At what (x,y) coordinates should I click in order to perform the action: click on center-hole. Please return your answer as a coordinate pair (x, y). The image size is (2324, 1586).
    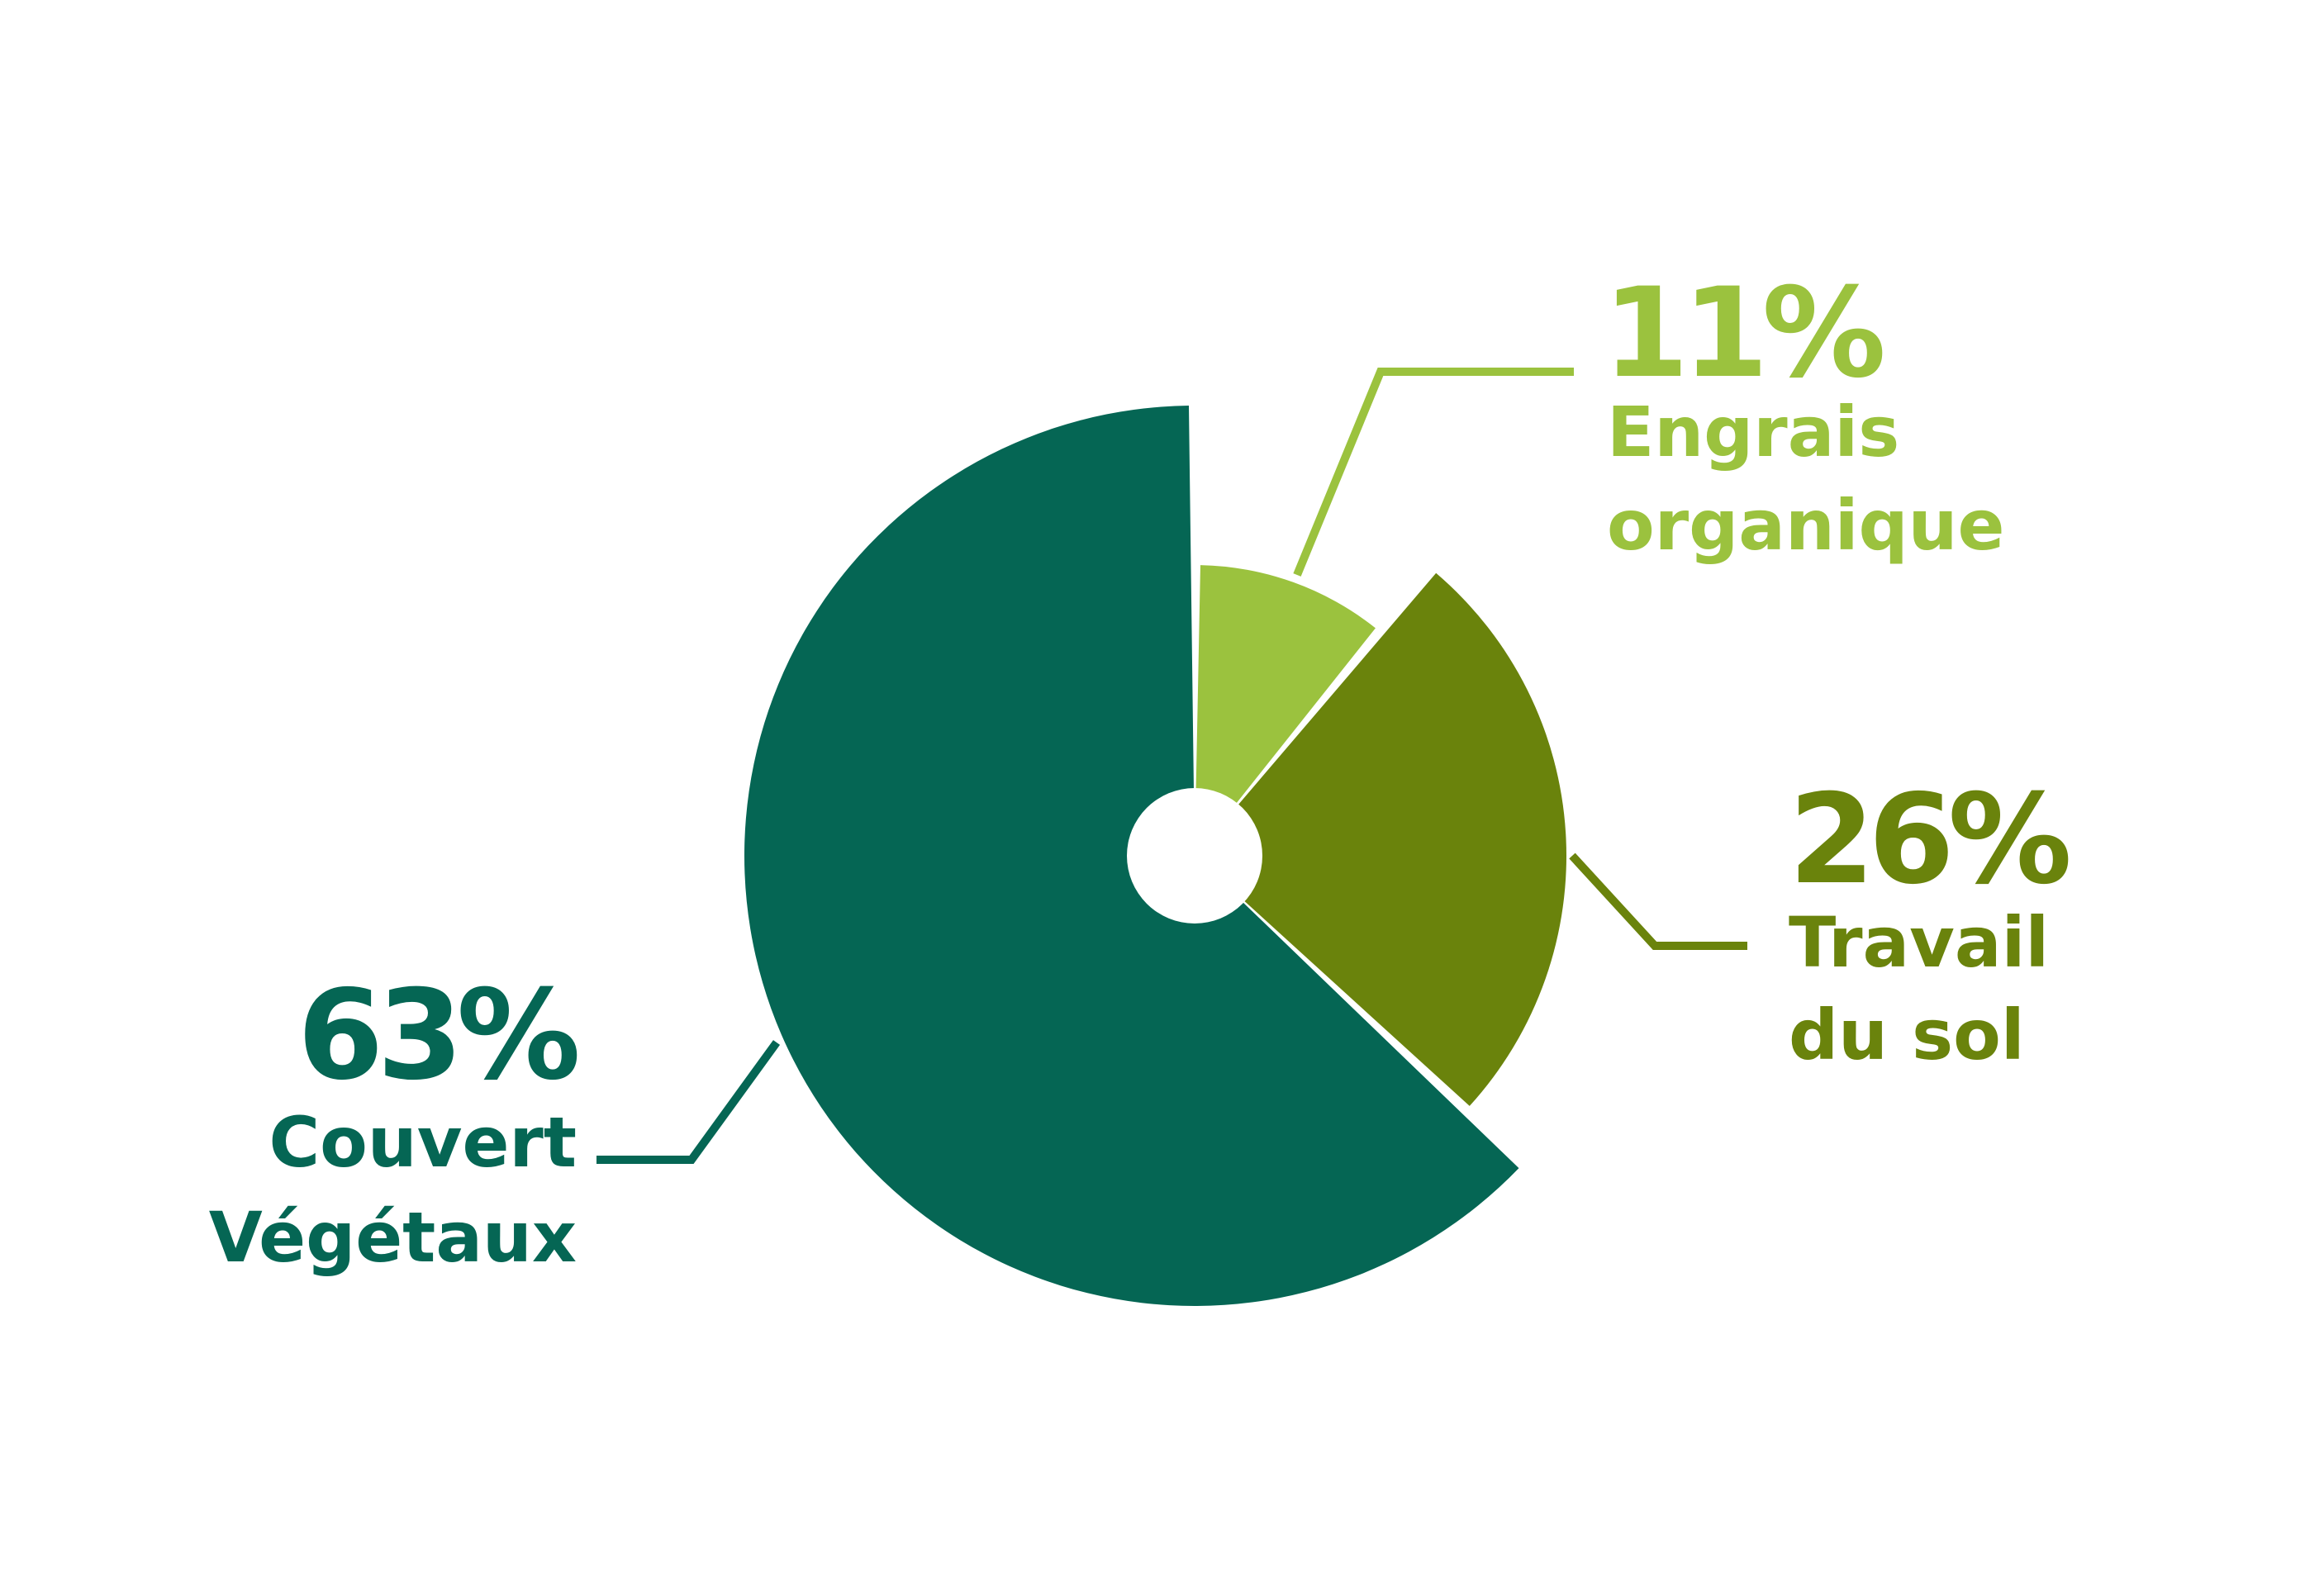
    Looking at the image, I should click on (1195, 856).